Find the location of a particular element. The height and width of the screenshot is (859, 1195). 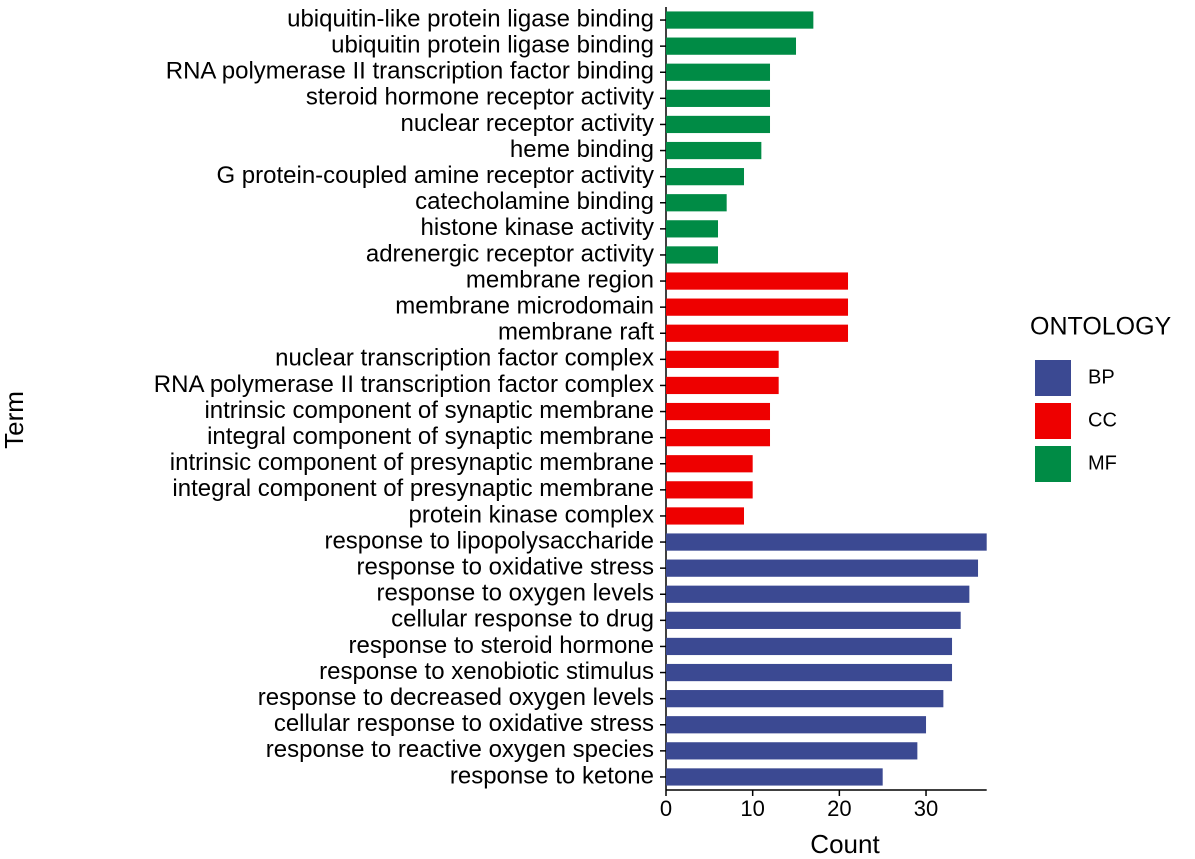

y-tick-label: membrane raft is located at coordinates (576, 332).